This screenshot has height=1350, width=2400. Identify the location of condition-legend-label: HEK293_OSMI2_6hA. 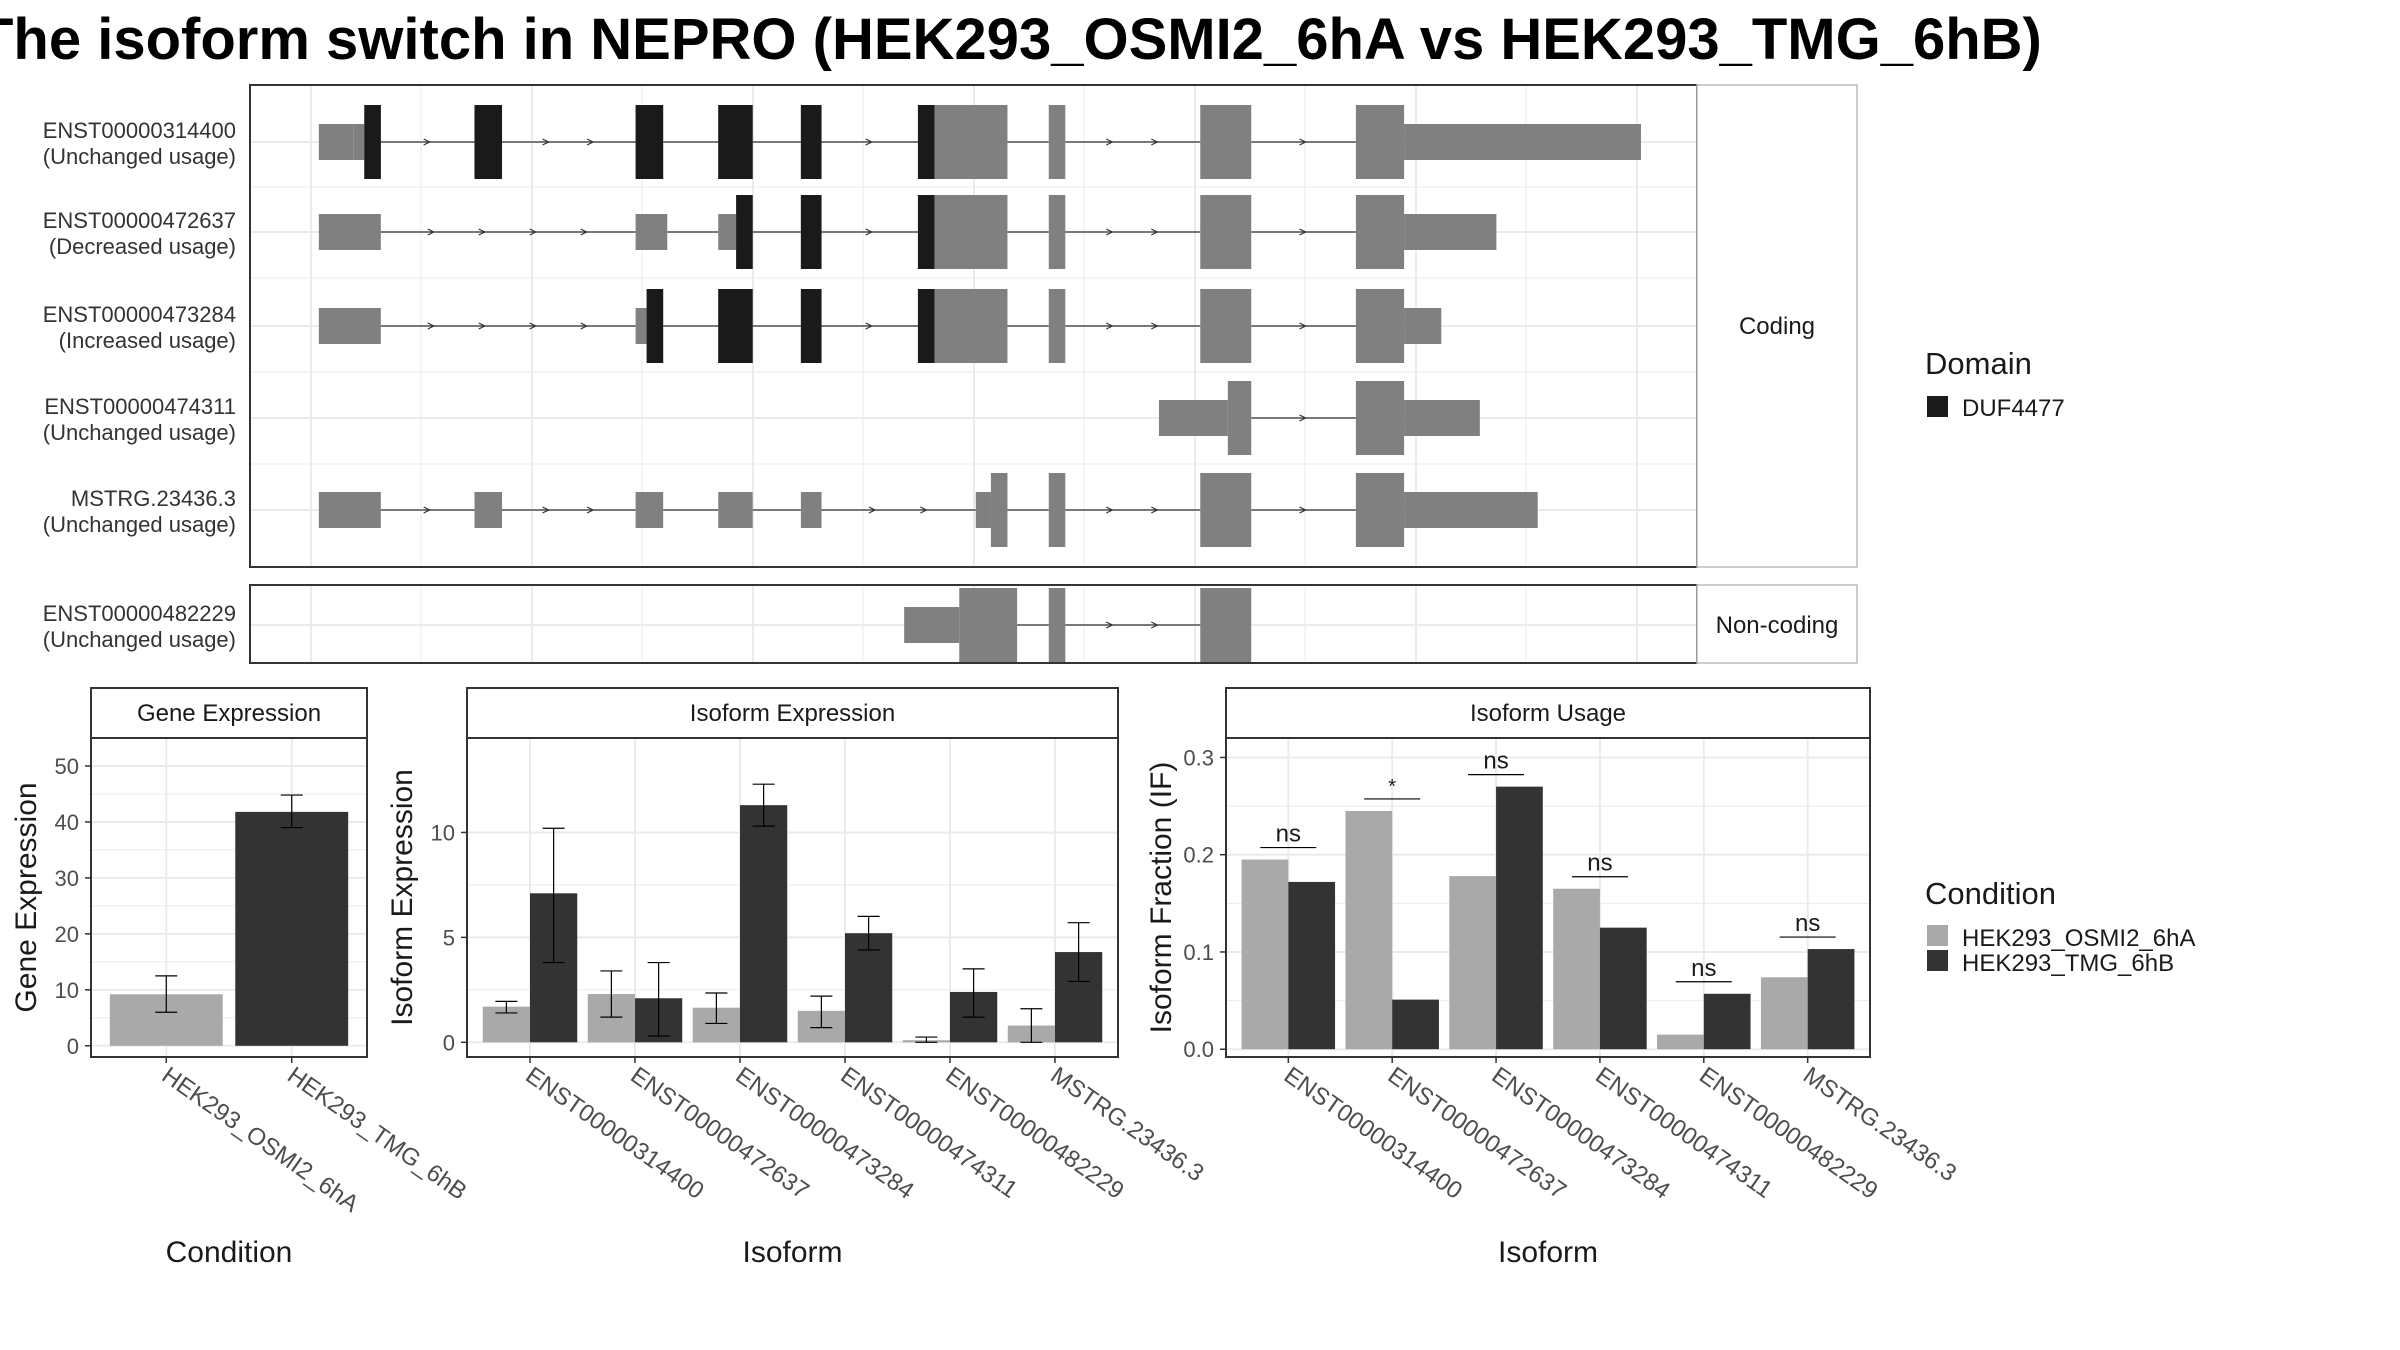
(2078, 938).